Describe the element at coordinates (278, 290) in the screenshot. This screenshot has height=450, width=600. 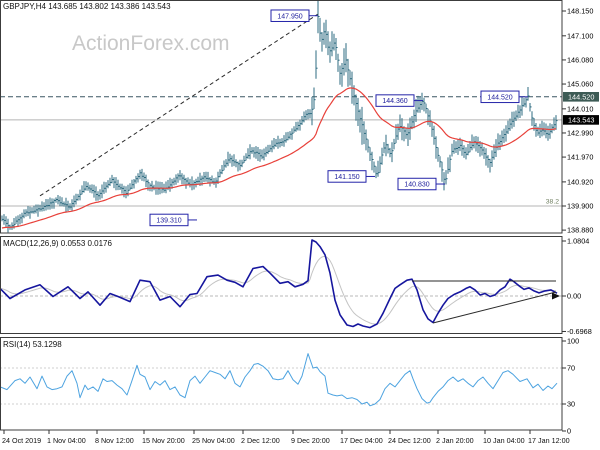
I see `macd-signal-line` at that location.